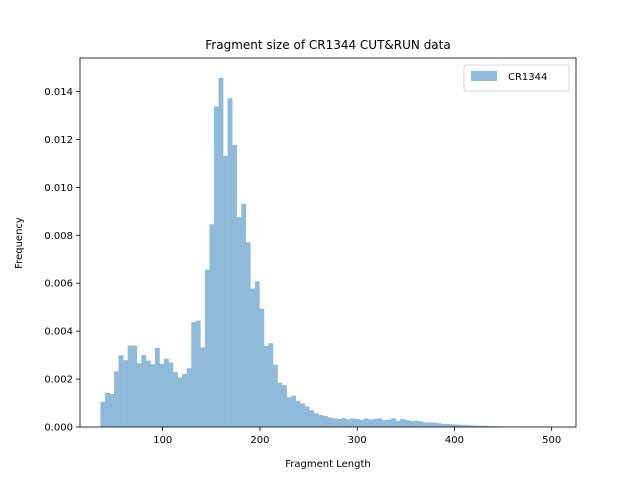 The height and width of the screenshot is (480, 640). I want to click on x-tick-label: 400, so click(454, 440).